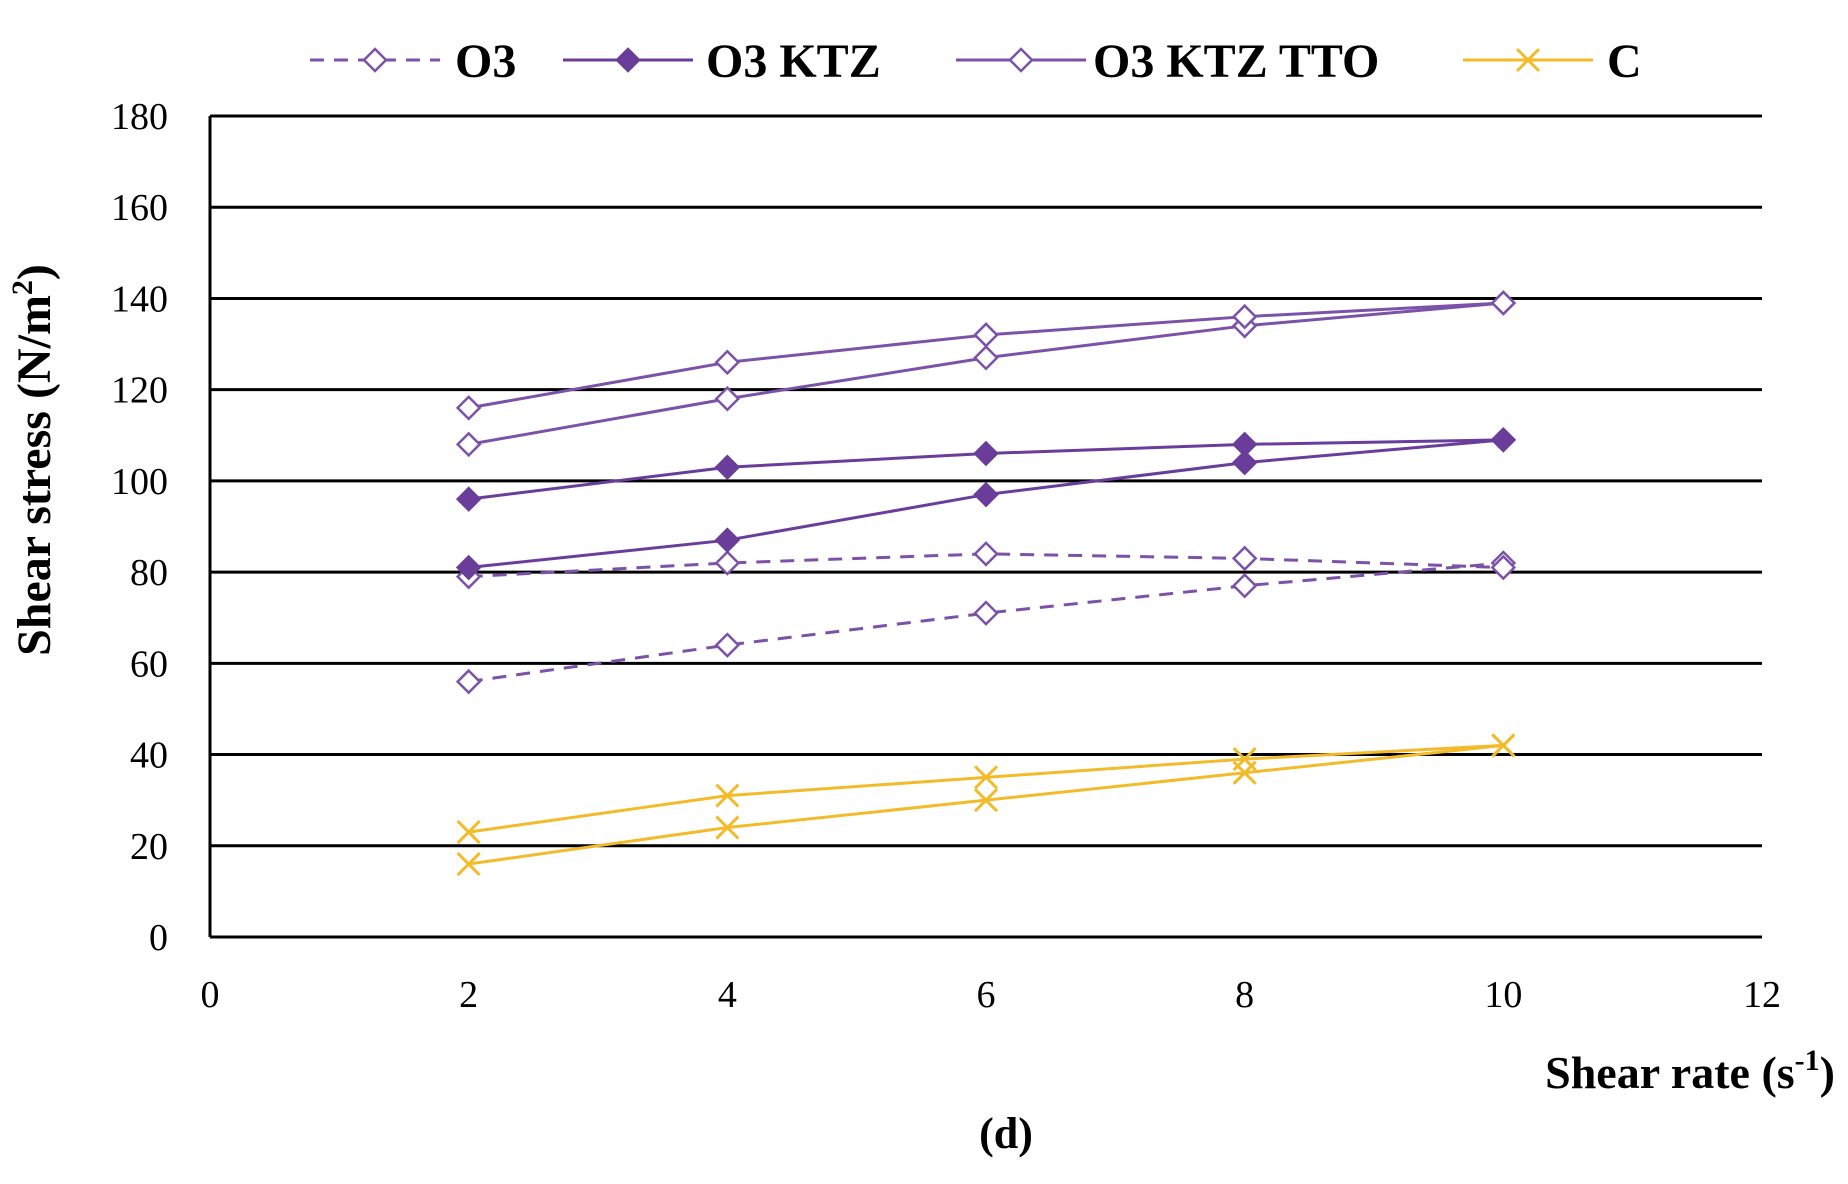 This screenshot has height=1184, width=1848. I want to click on y-tick-label-120: 120, so click(139, 391).